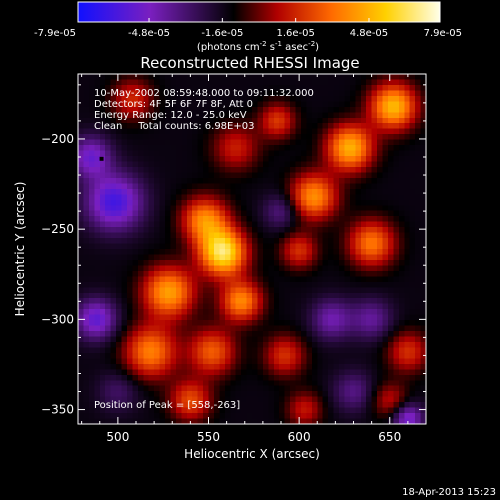 The height and width of the screenshot is (500, 500). What do you see at coordinates (101, 158) in the screenshot?
I see `marker-point` at bounding box center [101, 158].